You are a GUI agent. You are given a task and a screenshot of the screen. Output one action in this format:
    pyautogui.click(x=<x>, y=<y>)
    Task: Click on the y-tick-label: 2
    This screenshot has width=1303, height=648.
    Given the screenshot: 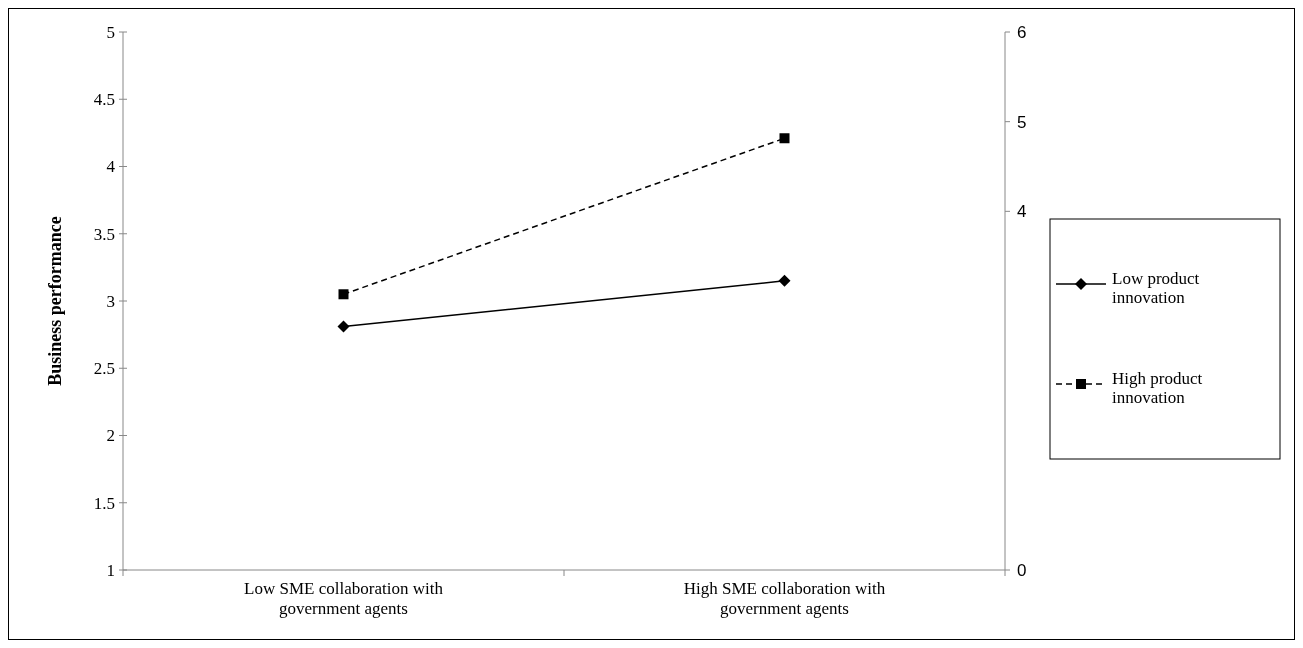 What is the action you would take?
    pyautogui.click(x=110, y=436)
    